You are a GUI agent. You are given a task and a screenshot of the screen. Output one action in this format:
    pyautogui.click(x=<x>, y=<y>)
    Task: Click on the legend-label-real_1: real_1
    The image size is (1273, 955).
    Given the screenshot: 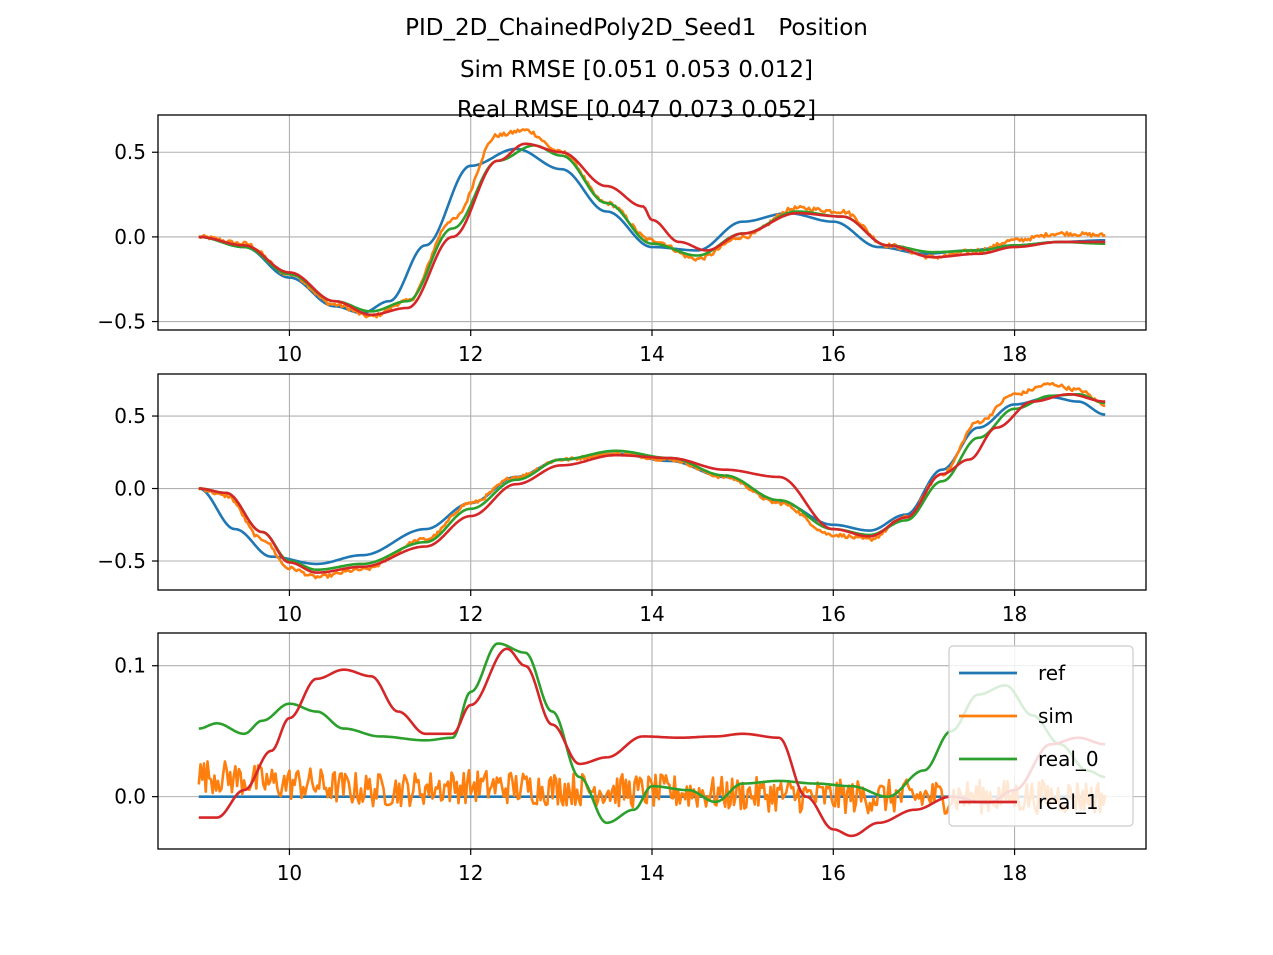 What is the action you would take?
    pyautogui.click(x=1068, y=802)
    